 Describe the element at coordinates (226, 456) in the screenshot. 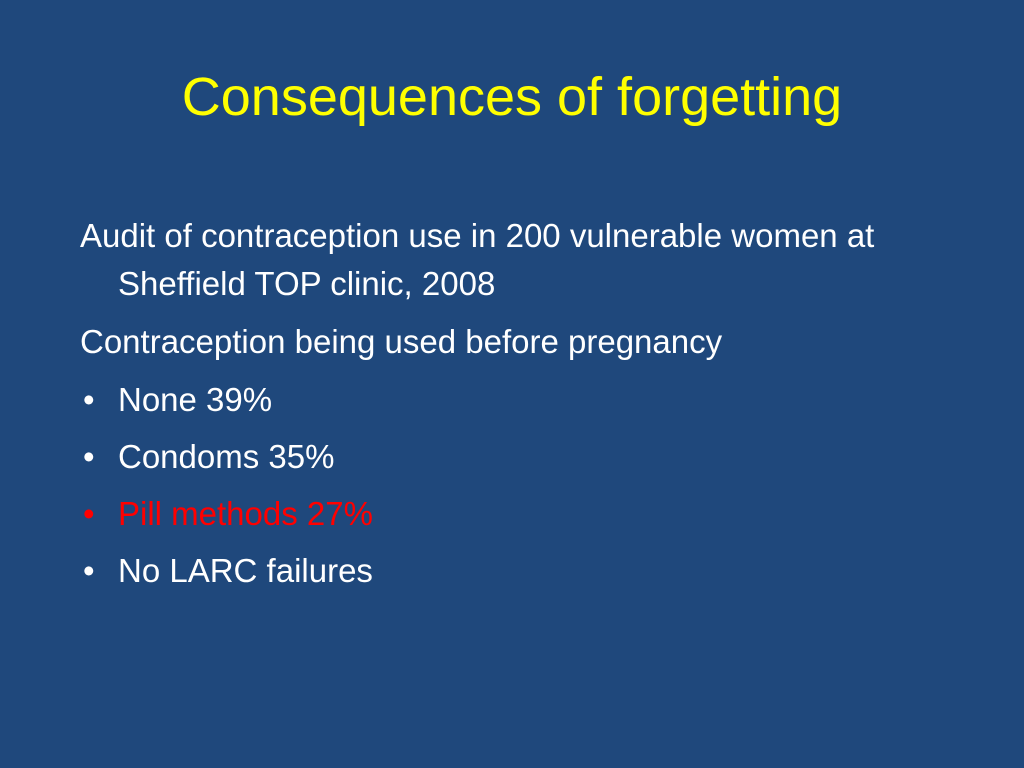

I see `bullet-text: Condoms 35%` at that location.